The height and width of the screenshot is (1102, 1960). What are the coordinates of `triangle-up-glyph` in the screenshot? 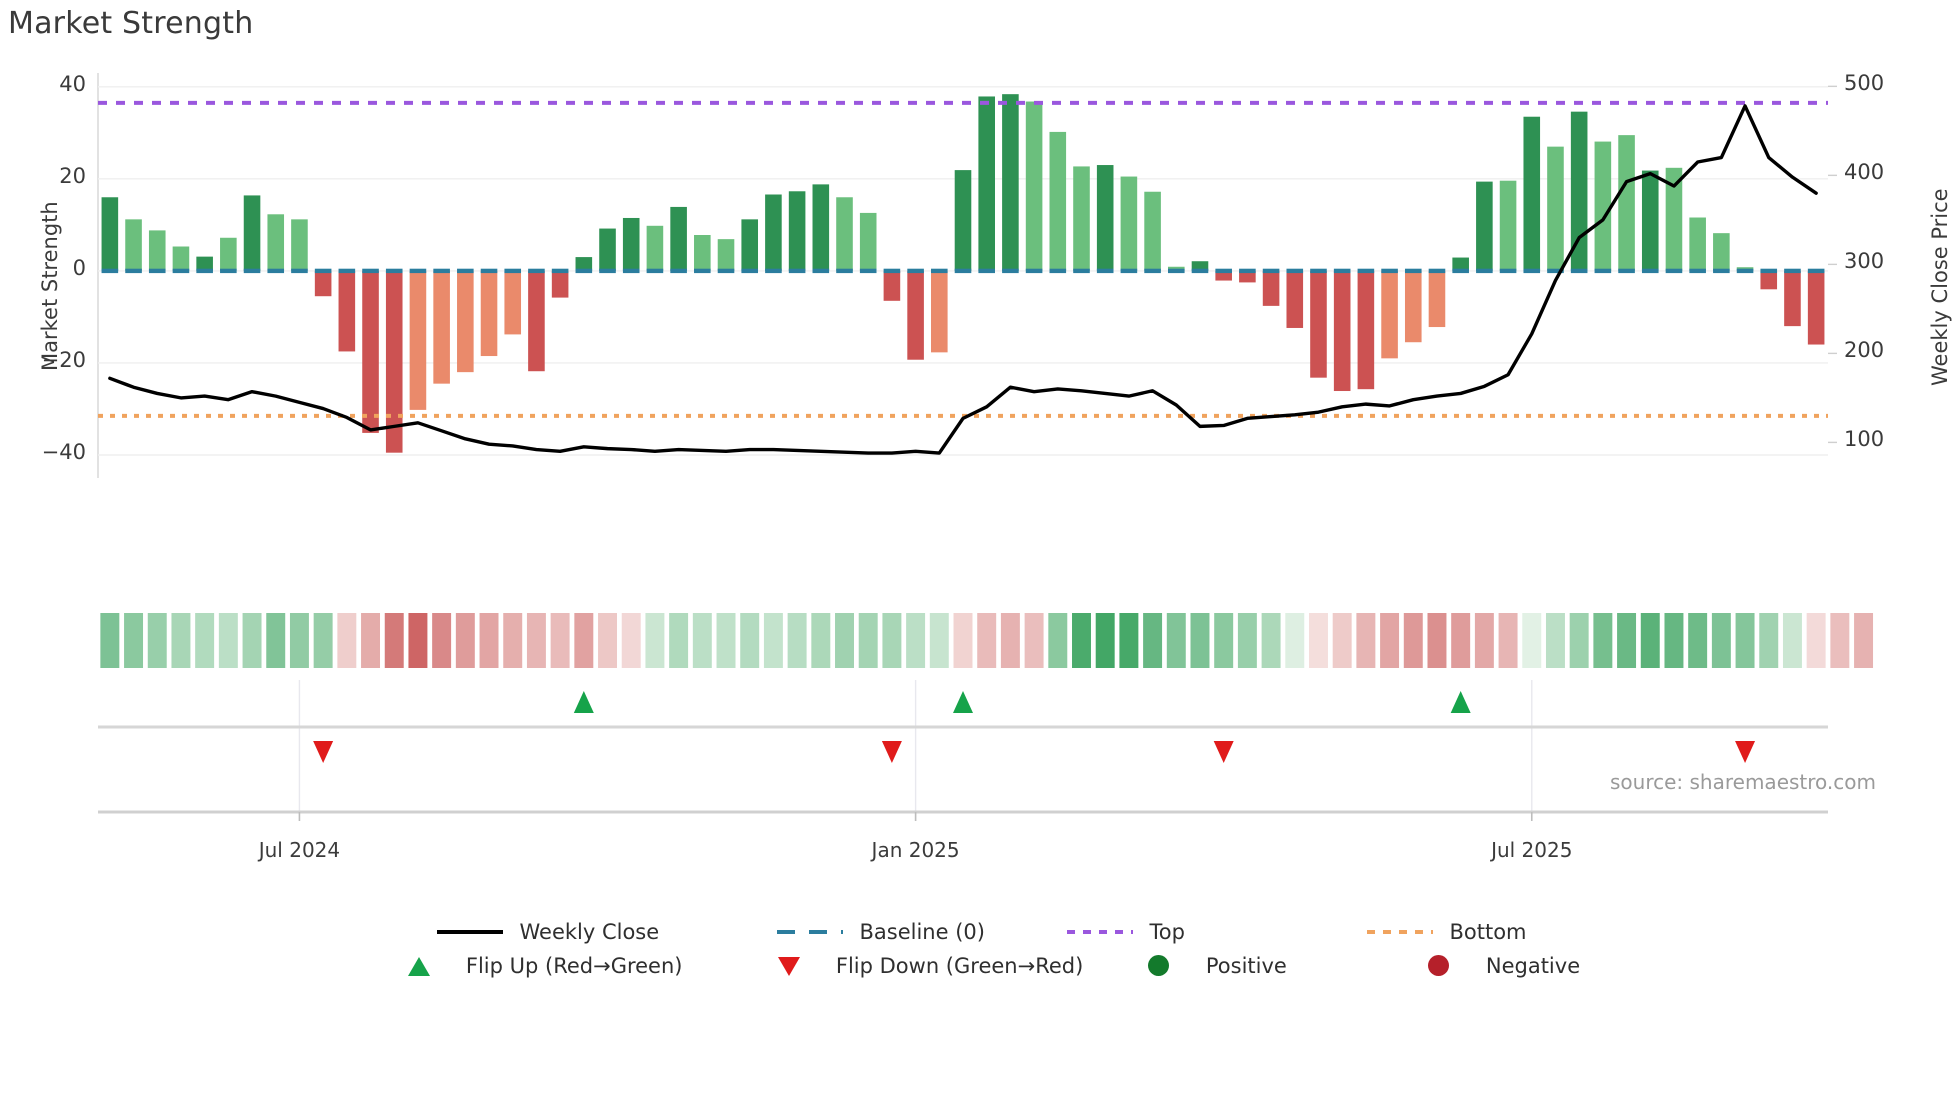 It's located at (418, 966).